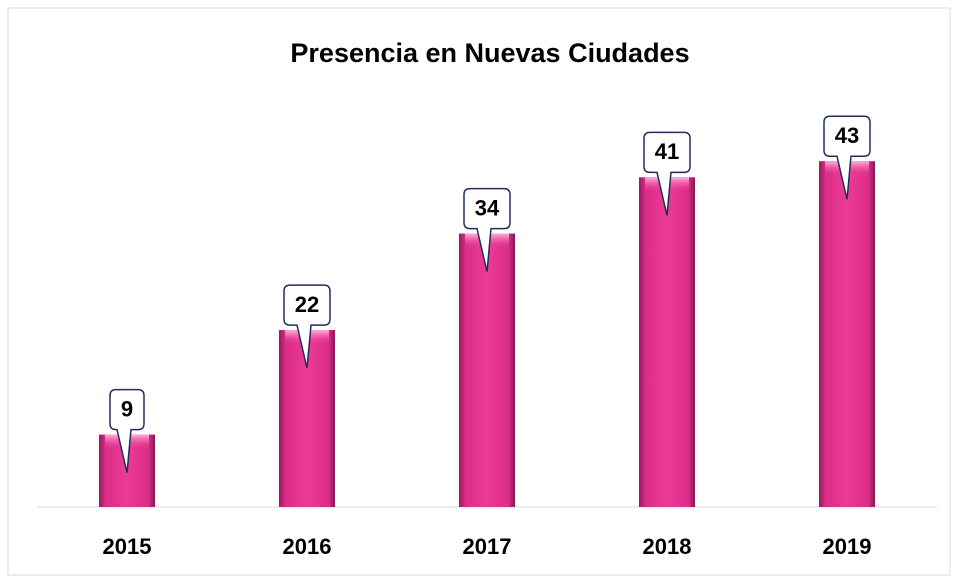  Describe the element at coordinates (667, 546) in the screenshot. I see `x-tick-label: 2018` at that location.